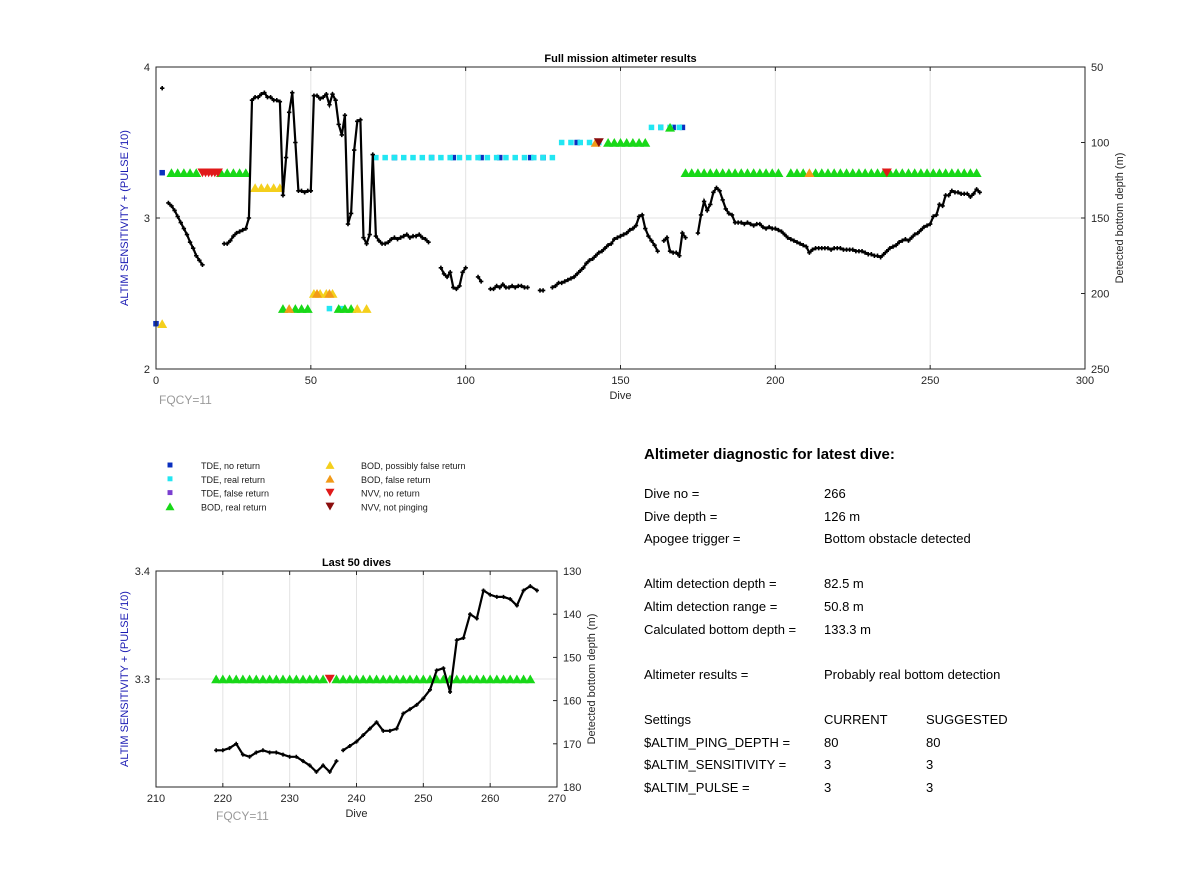 The height and width of the screenshot is (885, 1200). I want to click on legend-label: BOD, possibly false return, so click(413, 466).